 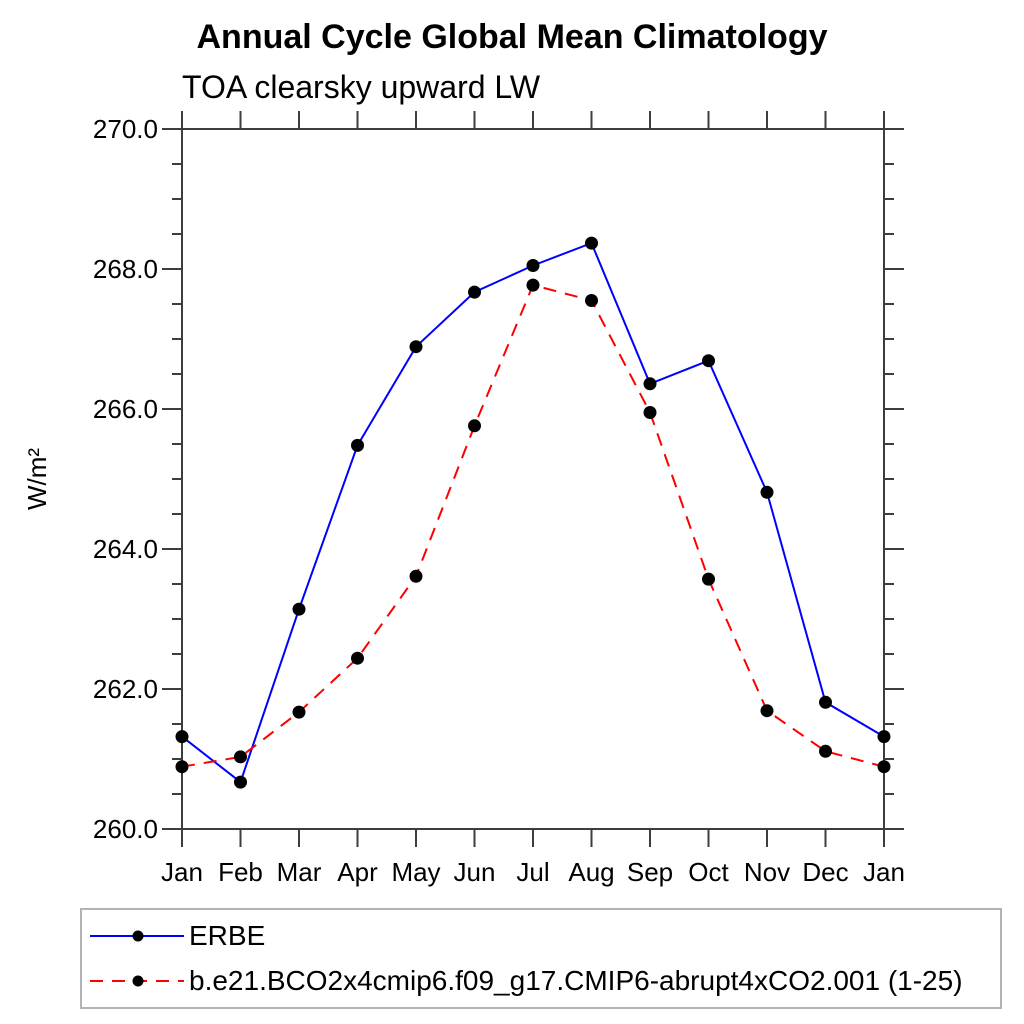 I want to click on model-line-sample-icon, so click(x=137, y=981).